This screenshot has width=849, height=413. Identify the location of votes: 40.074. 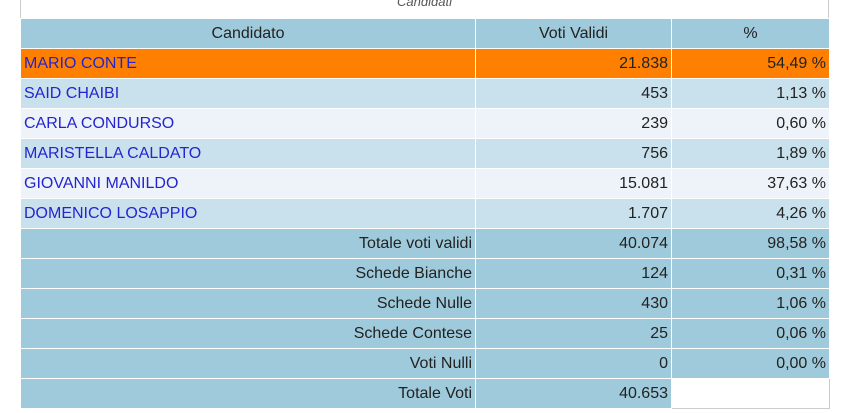
(573, 243).